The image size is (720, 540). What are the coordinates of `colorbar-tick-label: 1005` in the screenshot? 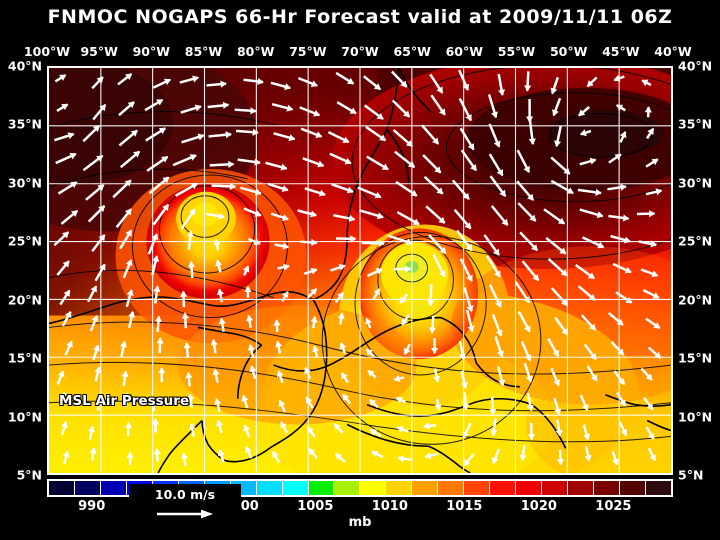 It's located at (315, 506).